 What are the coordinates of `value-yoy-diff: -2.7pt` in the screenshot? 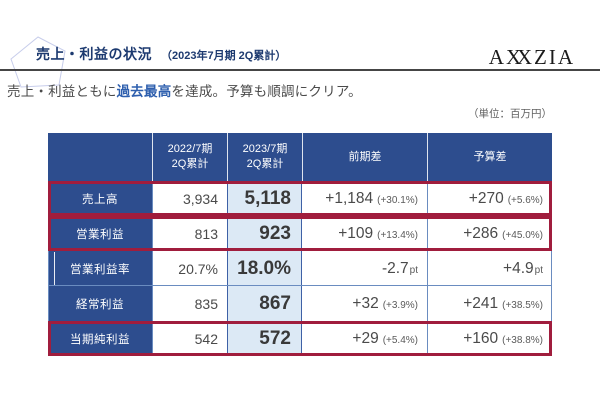 It's located at (364, 268).